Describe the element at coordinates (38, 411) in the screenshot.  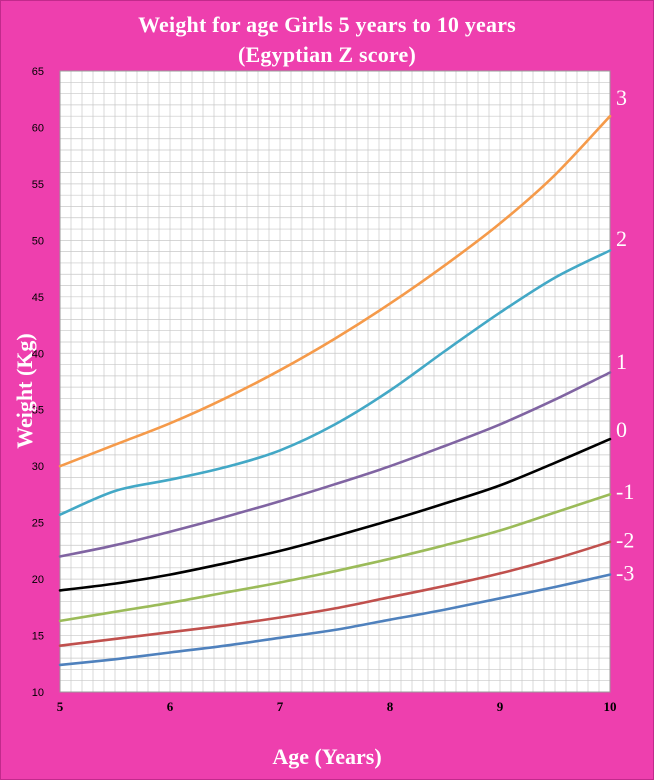
I see `y-tick-label: 35` at that location.